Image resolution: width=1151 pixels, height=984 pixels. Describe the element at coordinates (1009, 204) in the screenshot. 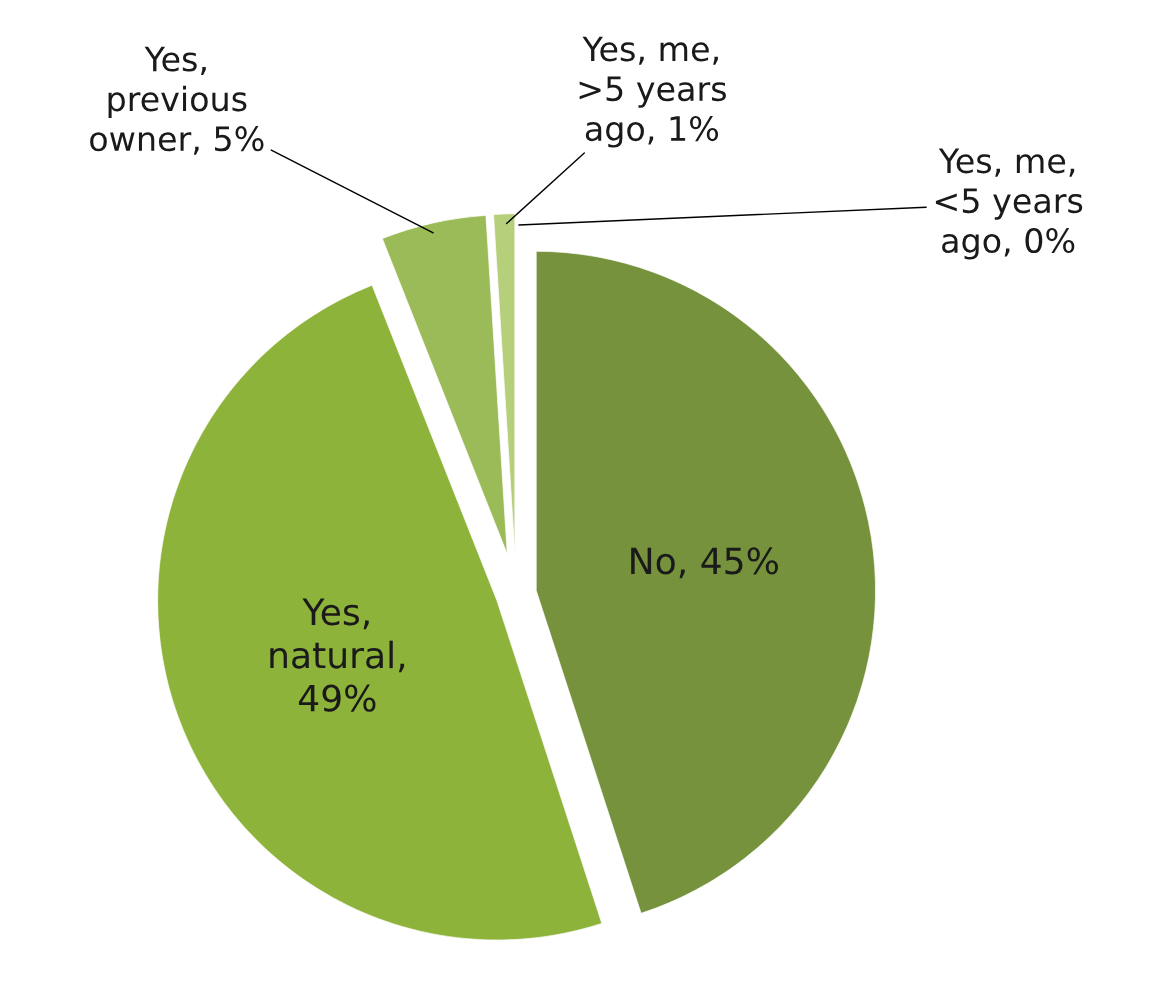

I see `category-label: Yes, me, <5 years ago, 0%` at that location.